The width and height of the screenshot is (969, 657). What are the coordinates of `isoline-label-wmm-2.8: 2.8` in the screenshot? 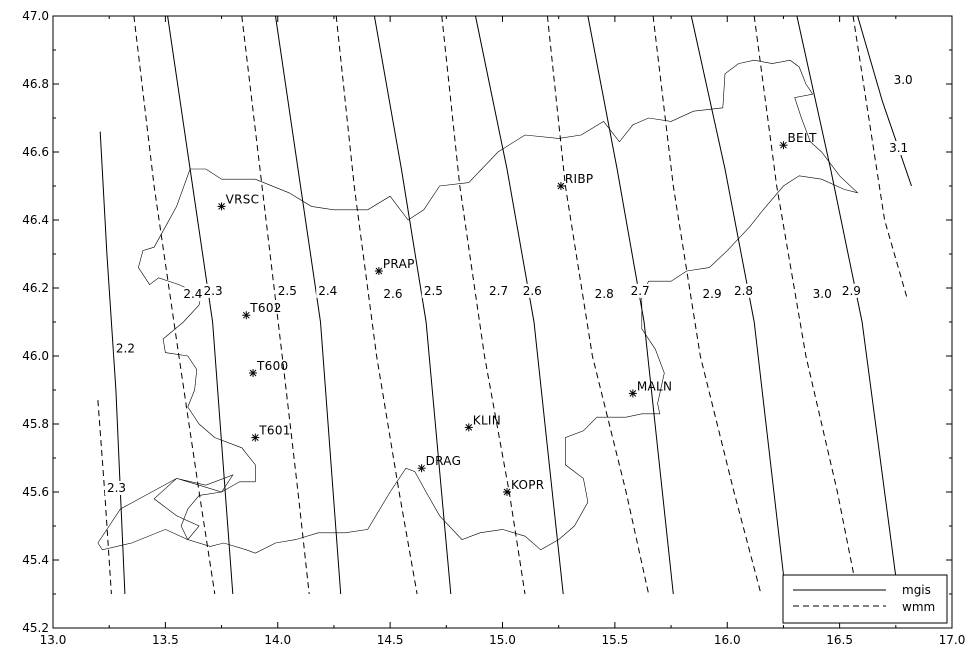 It's located at (604, 294).